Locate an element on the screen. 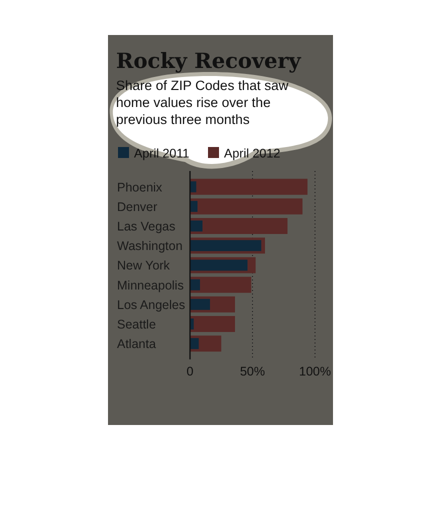 This screenshot has height=520, width=442. y-tick-label: New York is located at coordinates (144, 265).